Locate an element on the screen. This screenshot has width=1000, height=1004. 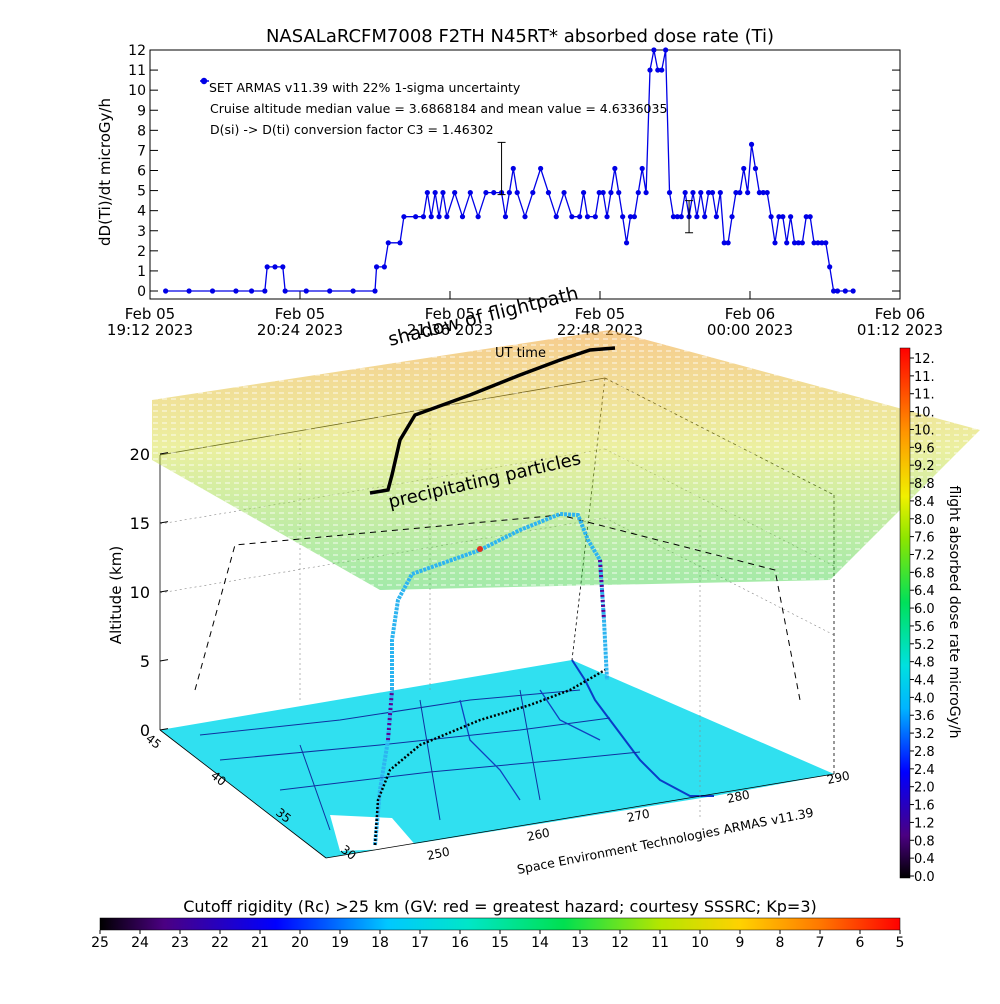
x-tick-label-time: 01:12 2023 is located at coordinates (900, 330).